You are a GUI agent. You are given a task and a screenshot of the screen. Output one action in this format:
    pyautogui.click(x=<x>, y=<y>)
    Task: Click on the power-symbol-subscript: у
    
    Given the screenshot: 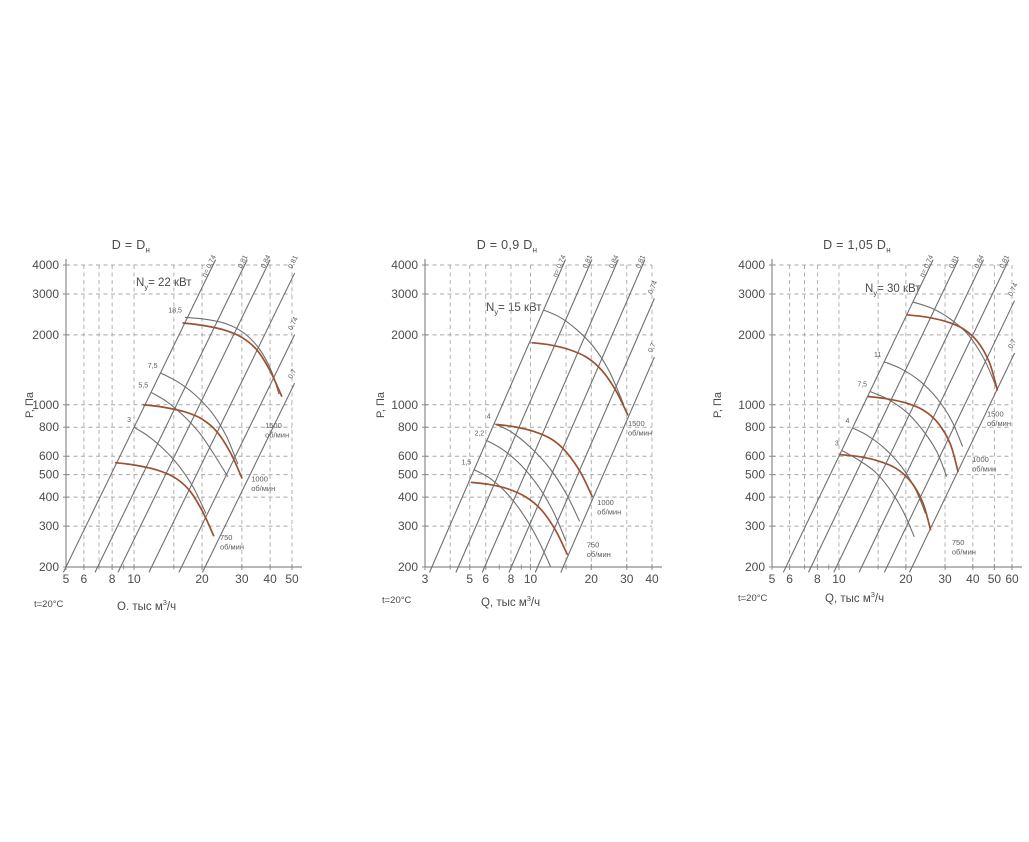 What is the action you would take?
    pyautogui.click(x=146, y=287)
    